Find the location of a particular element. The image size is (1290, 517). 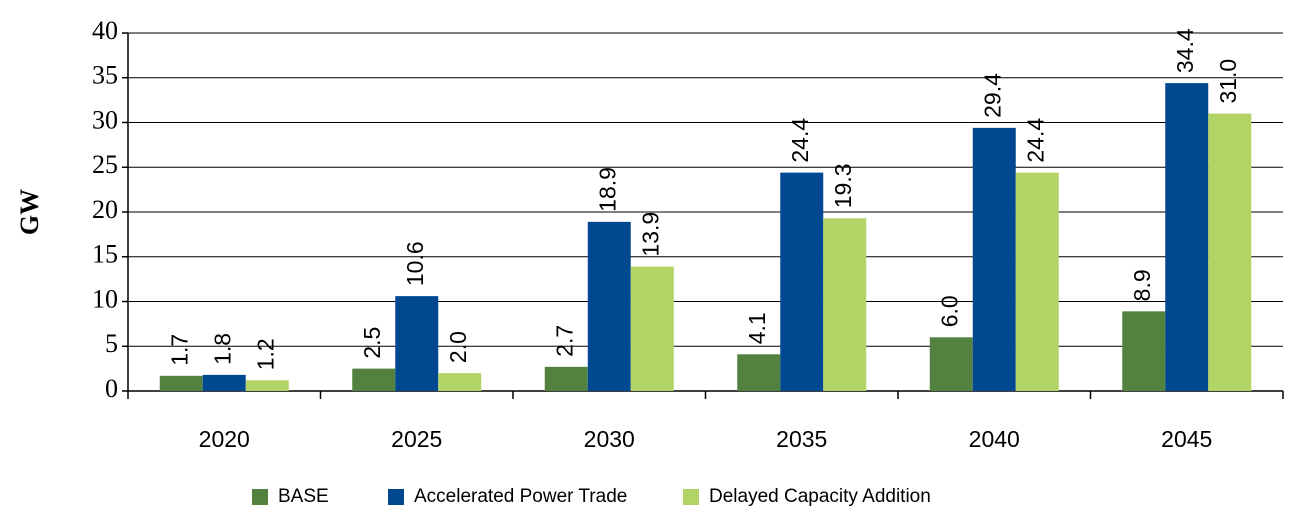

legend-label: Accelerated Power Trade is located at coordinates (520, 496).